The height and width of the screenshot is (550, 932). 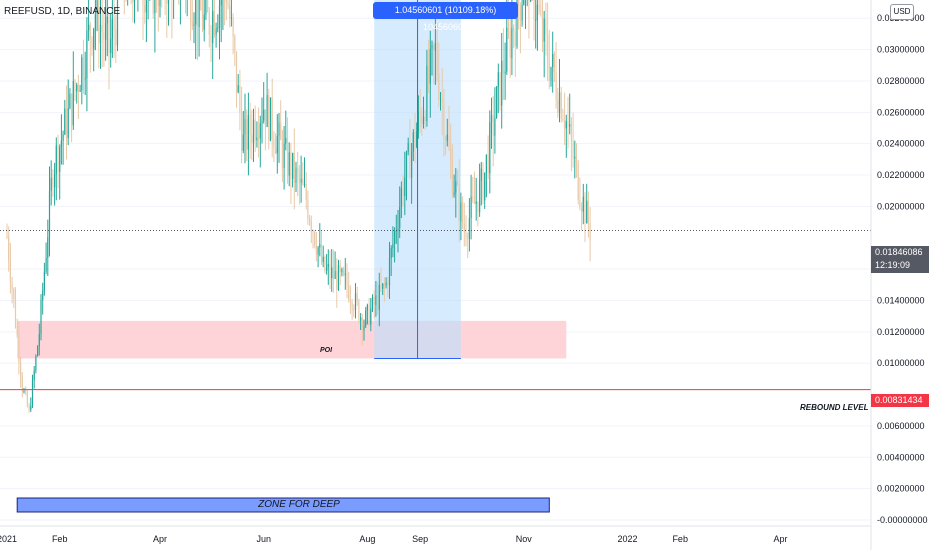 What do you see at coordinates (299, 504) in the screenshot?
I see `zone-for-deep-label: ZONE FOR DEEP` at bounding box center [299, 504].